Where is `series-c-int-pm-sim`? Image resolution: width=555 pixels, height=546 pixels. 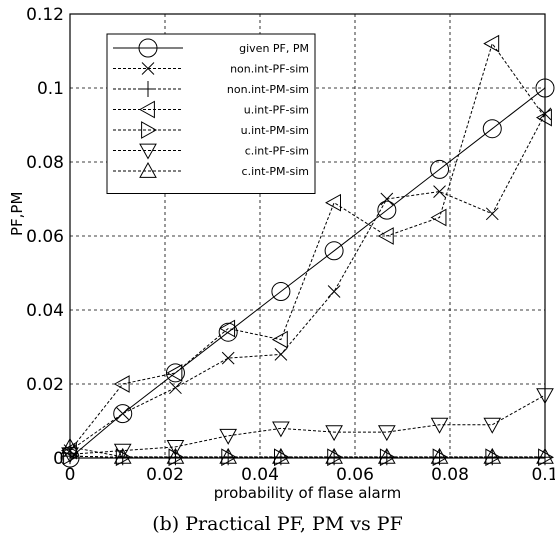 series-c-int-pm-sim is located at coordinates (307, 450).